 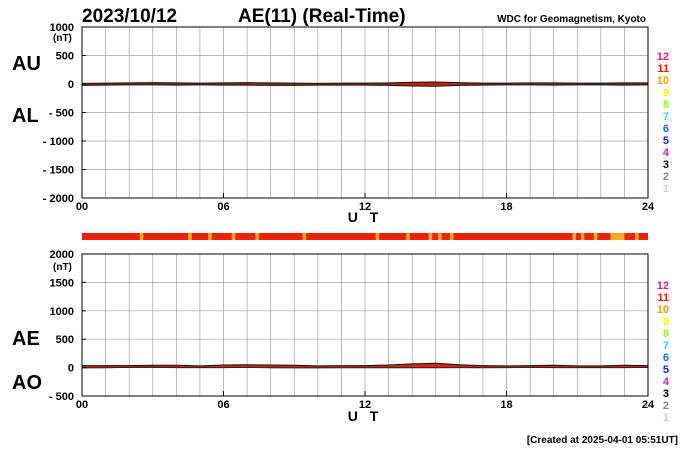 What do you see at coordinates (571, 19) in the screenshot?
I see `organization-label: WDC for Geomagnetism, Kyoto` at bounding box center [571, 19].